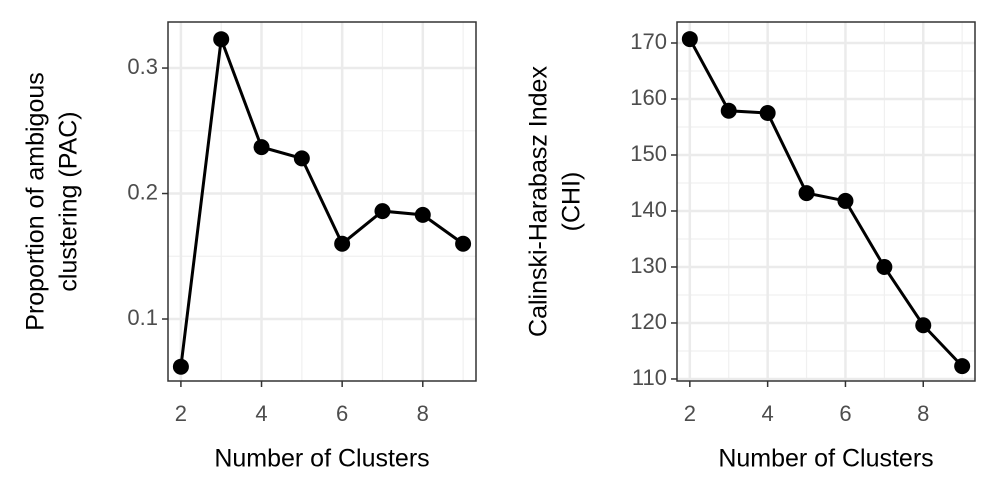  Describe the element at coordinates (649, 377) in the screenshot. I see `y-tick-label: 110` at that location.